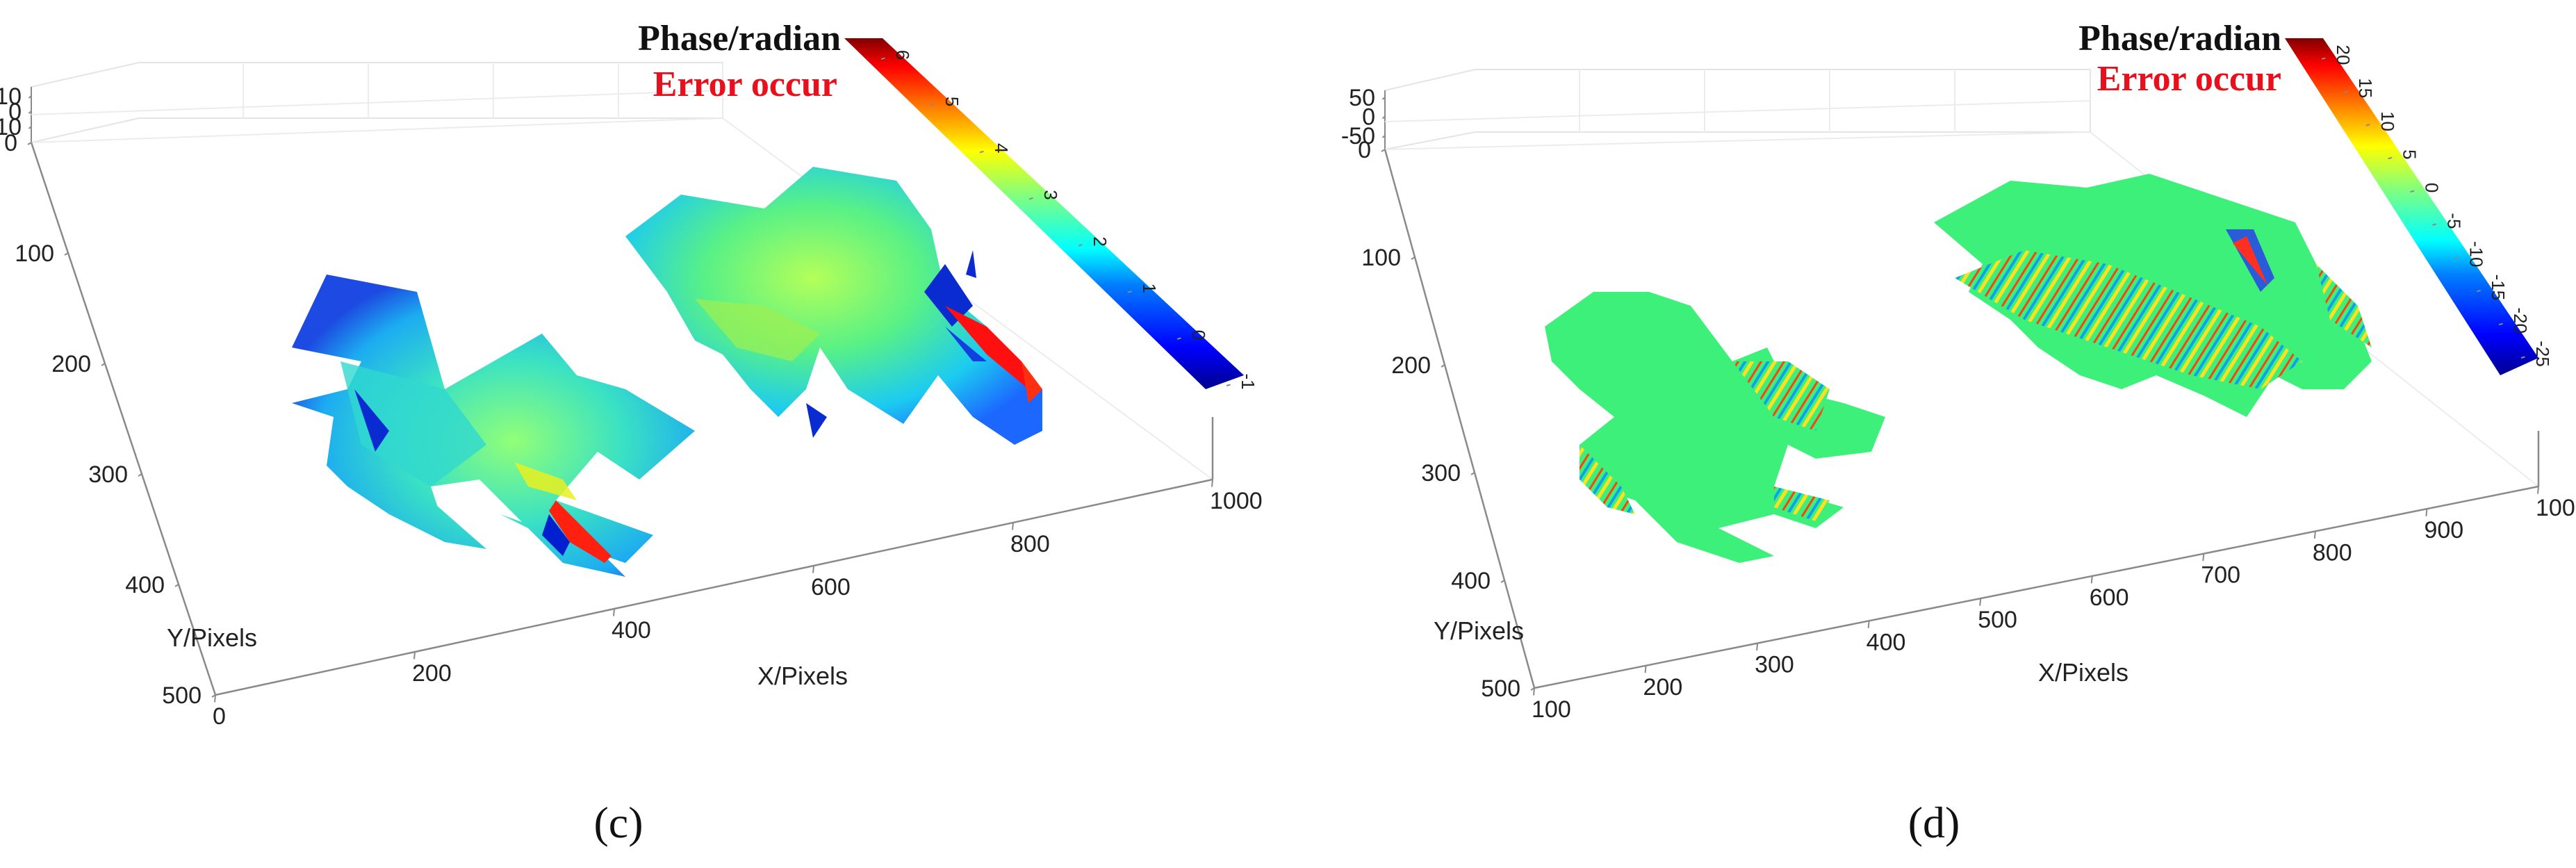  What do you see at coordinates (2203, 557) in the screenshot?
I see `chart-d-x-tick-mark` at bounding box center [2203, 557].